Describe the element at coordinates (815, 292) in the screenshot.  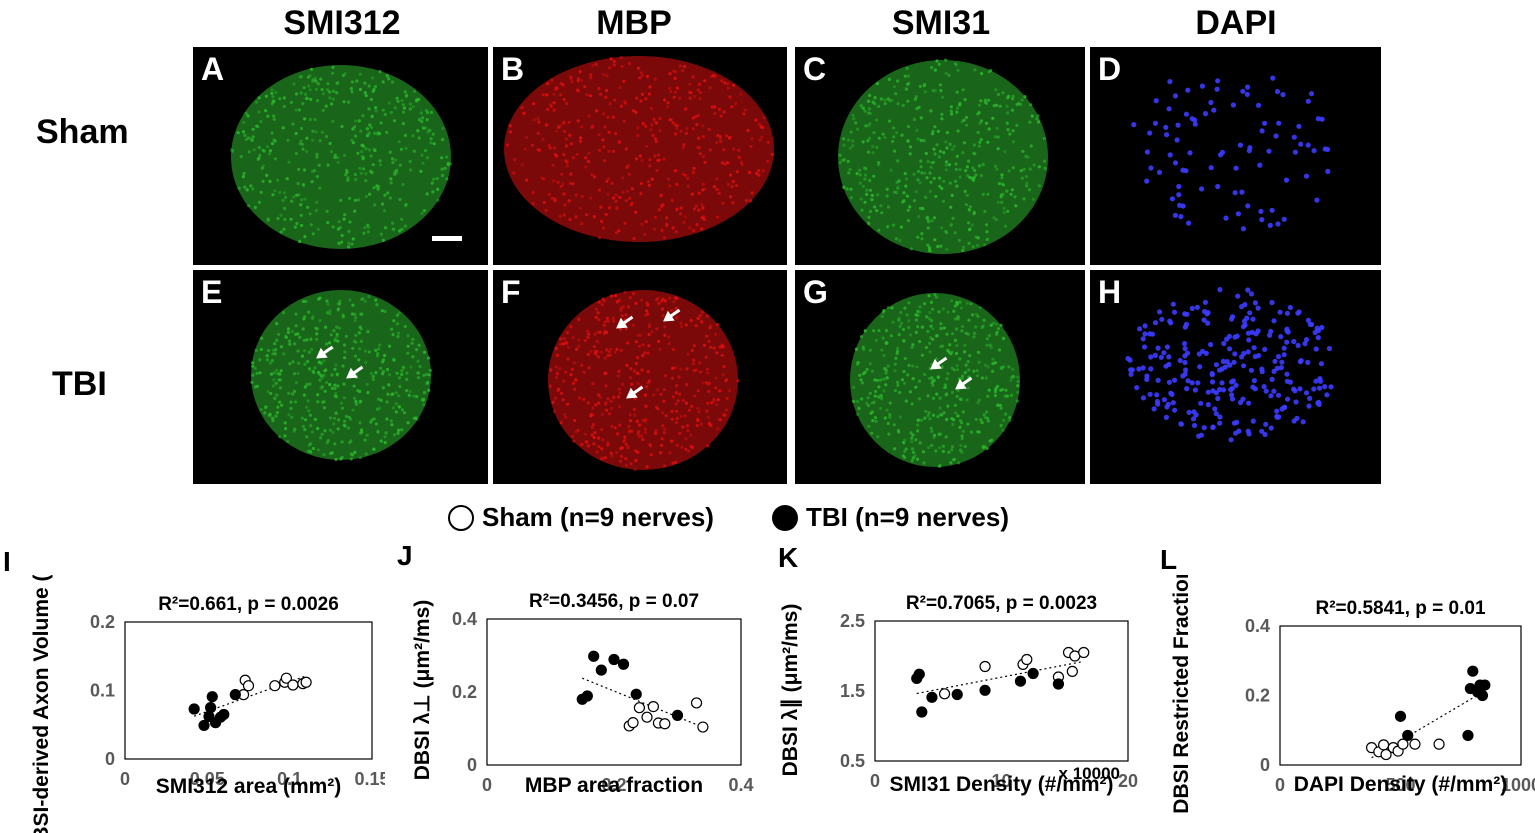
I see `panel-label: G` at that location.